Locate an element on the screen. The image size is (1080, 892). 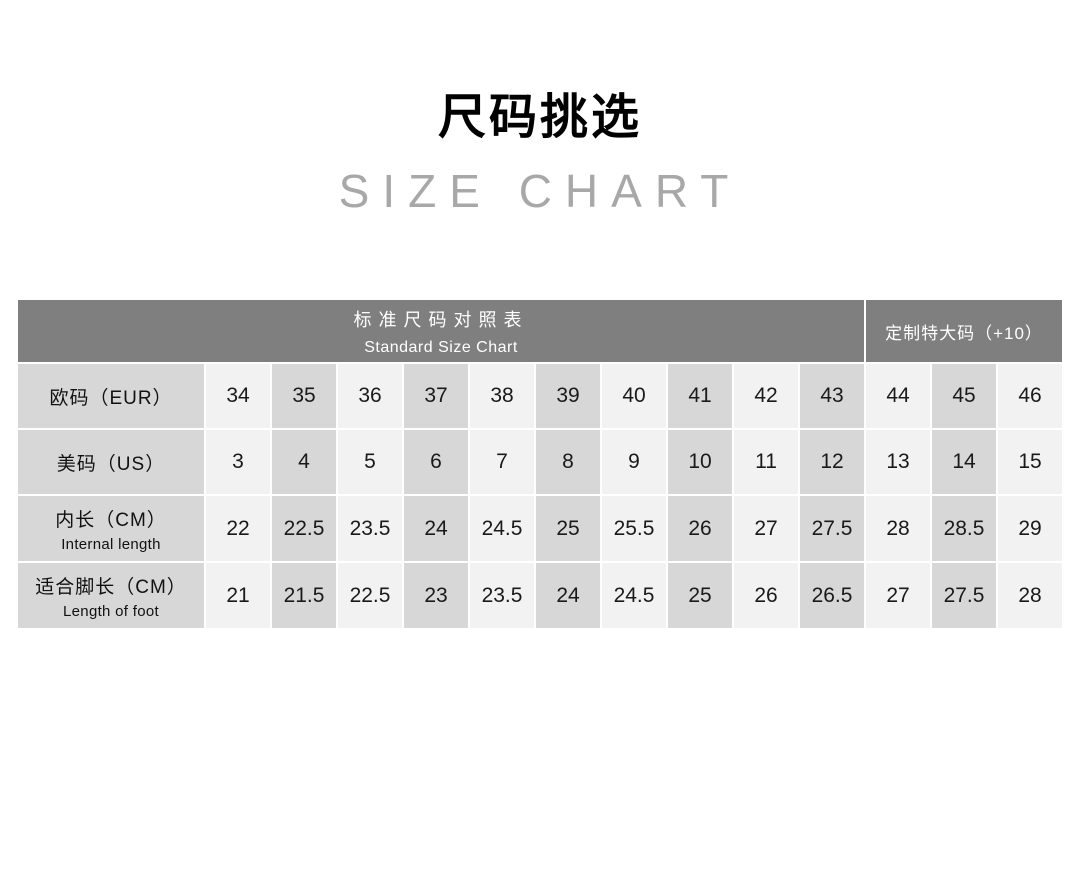
size-cell: 28.5 is located at coordinates (964, 528).